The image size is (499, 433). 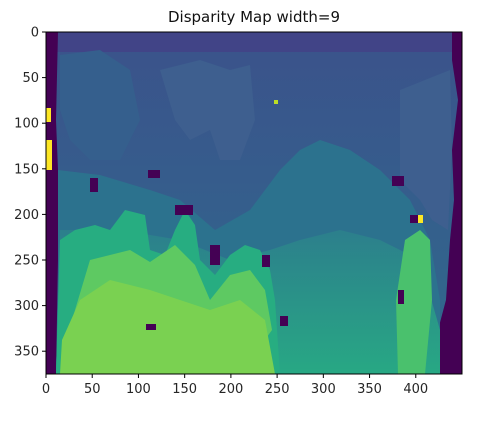 I want to click on y-tick-label: 250, so click(x=26, y=261).